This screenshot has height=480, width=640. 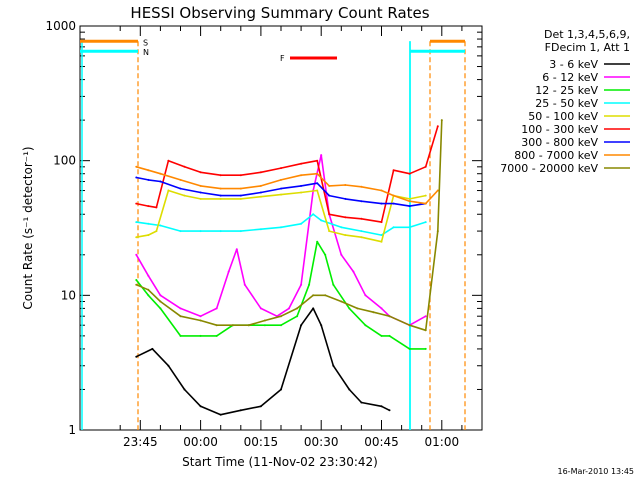 What do you see at coordinates (321, 442) in the screenshot?
I see `x-tick-label: 00:30` at bounding box center [321, 442].